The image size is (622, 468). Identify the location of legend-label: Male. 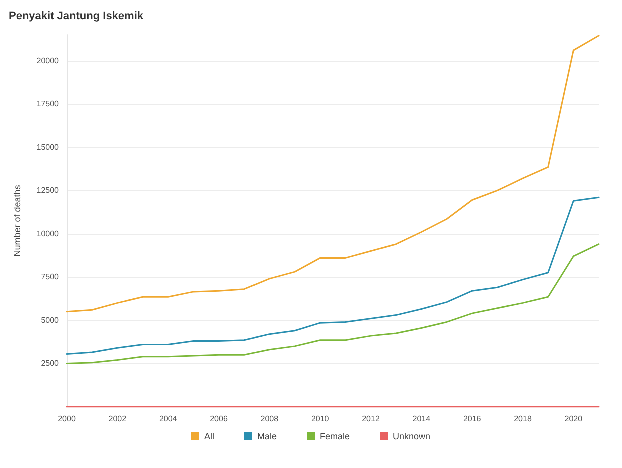
(267, 437).